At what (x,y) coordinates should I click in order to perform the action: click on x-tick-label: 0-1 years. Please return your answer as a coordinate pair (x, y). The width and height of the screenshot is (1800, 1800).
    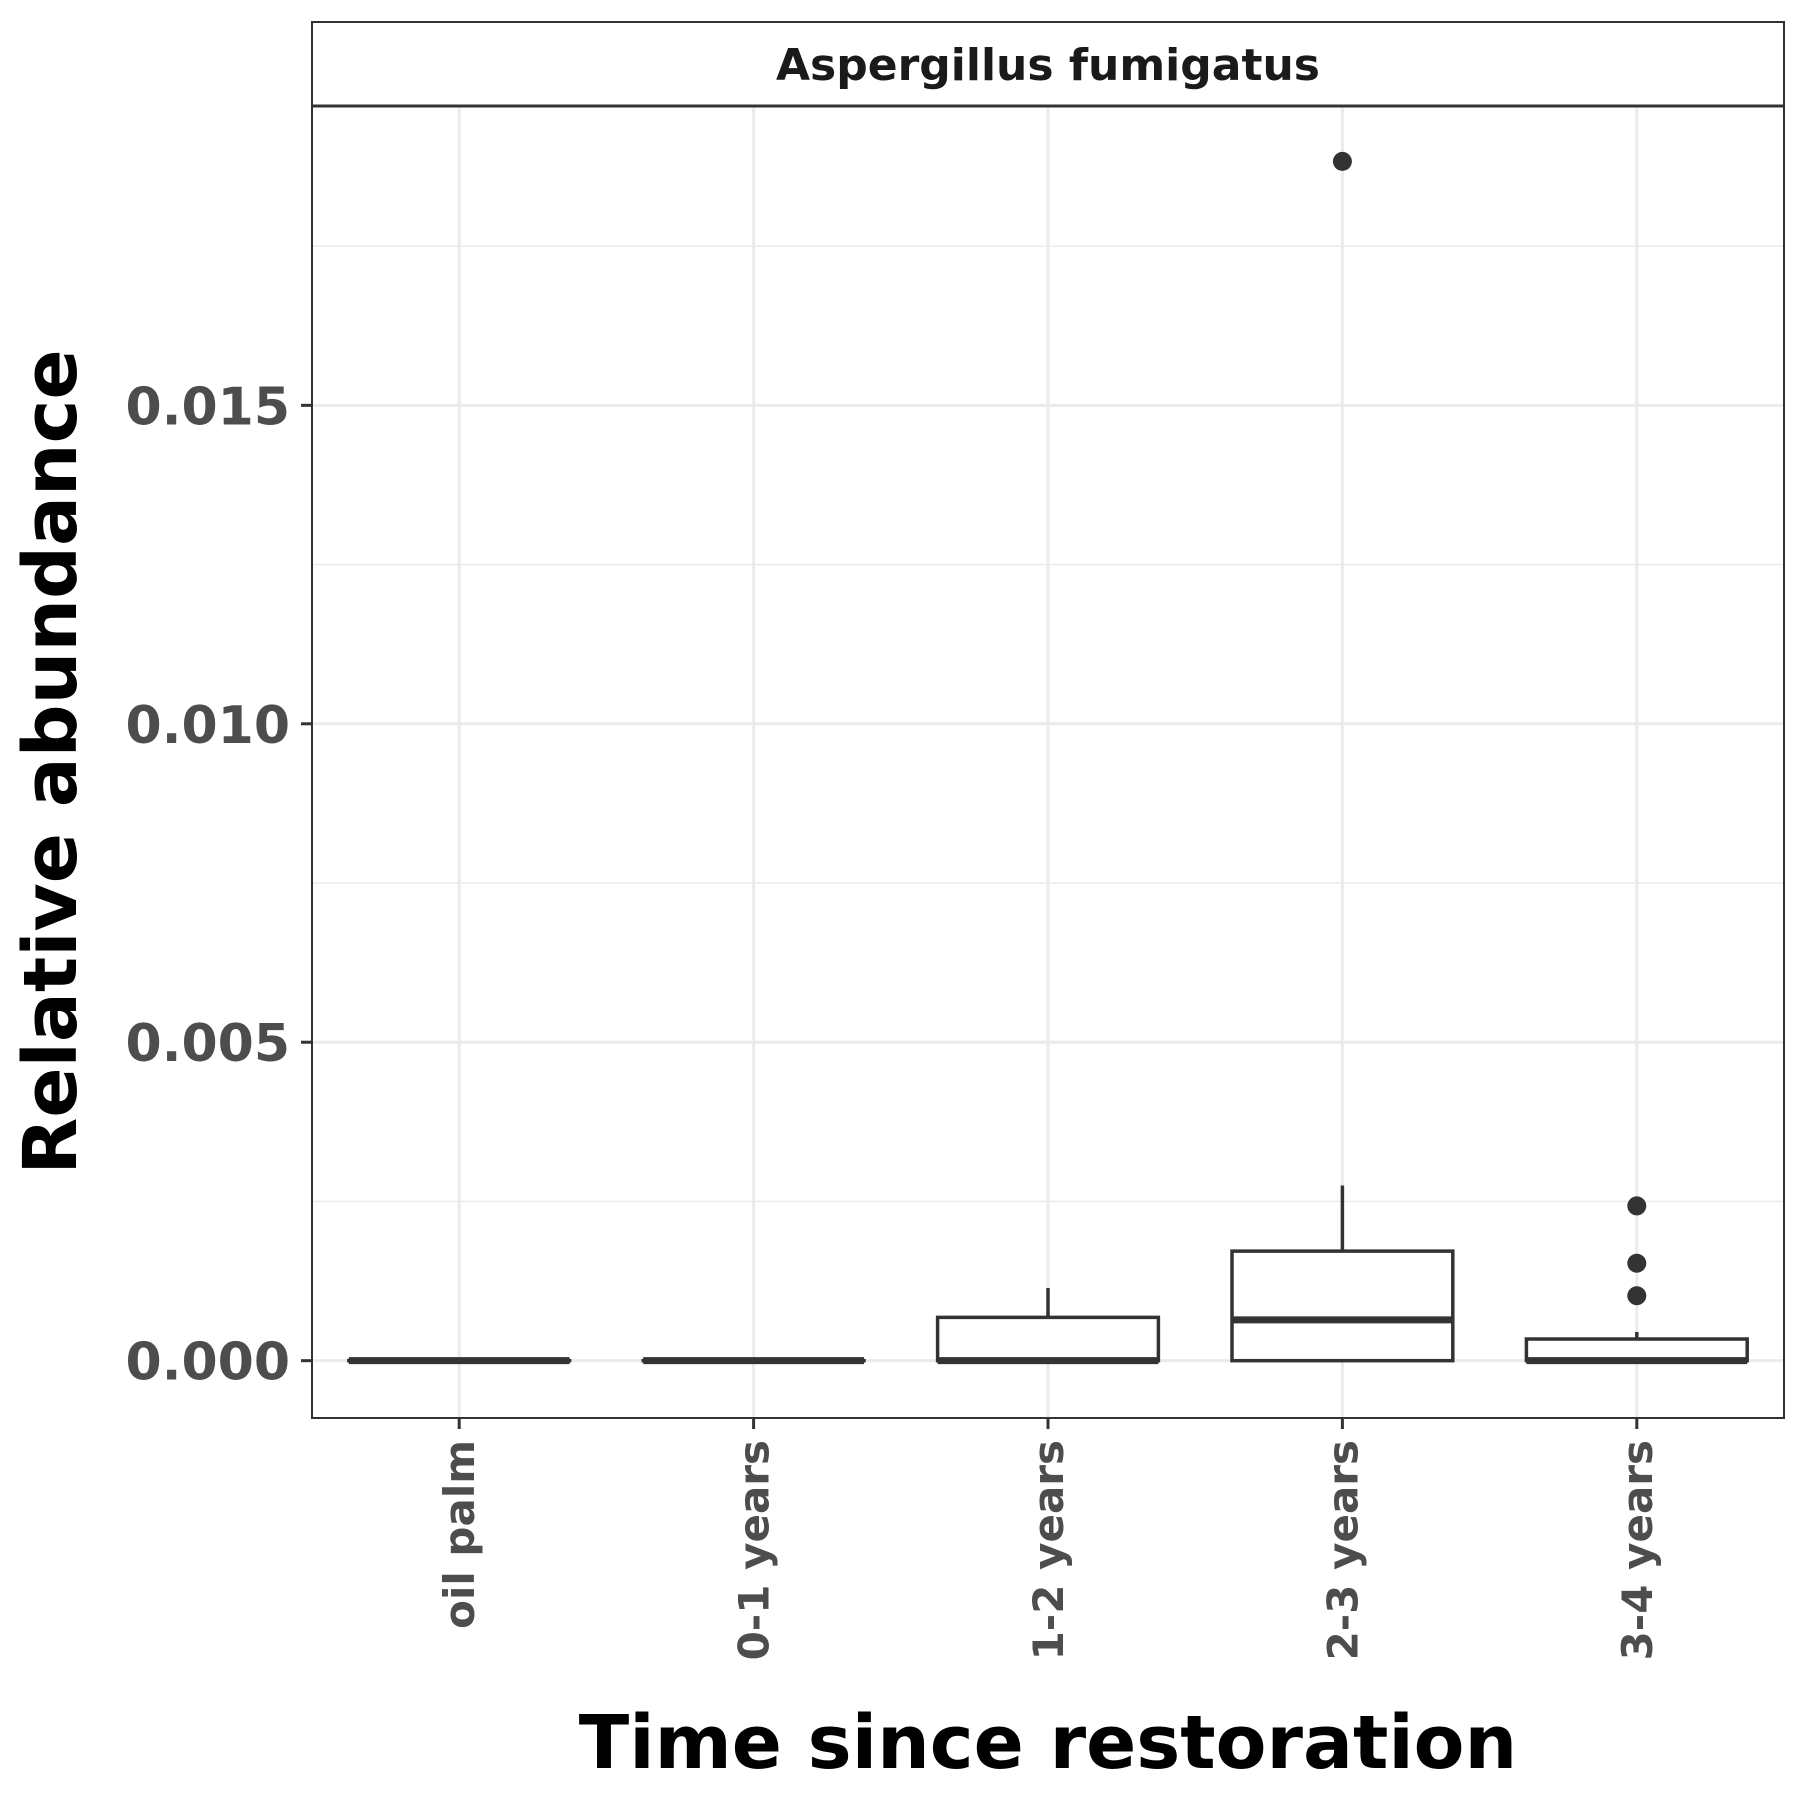
    Looking at the image, I should click on (754, 1550).